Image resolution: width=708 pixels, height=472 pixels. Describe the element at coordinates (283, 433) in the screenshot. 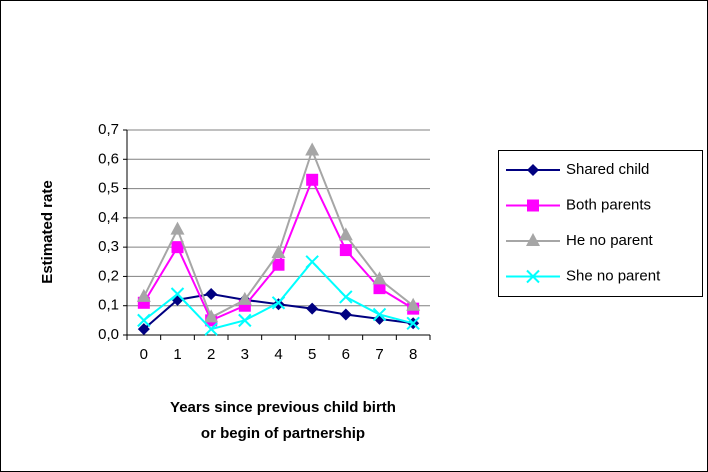

I see `x-axis-title: or begin of partnership` at that location.